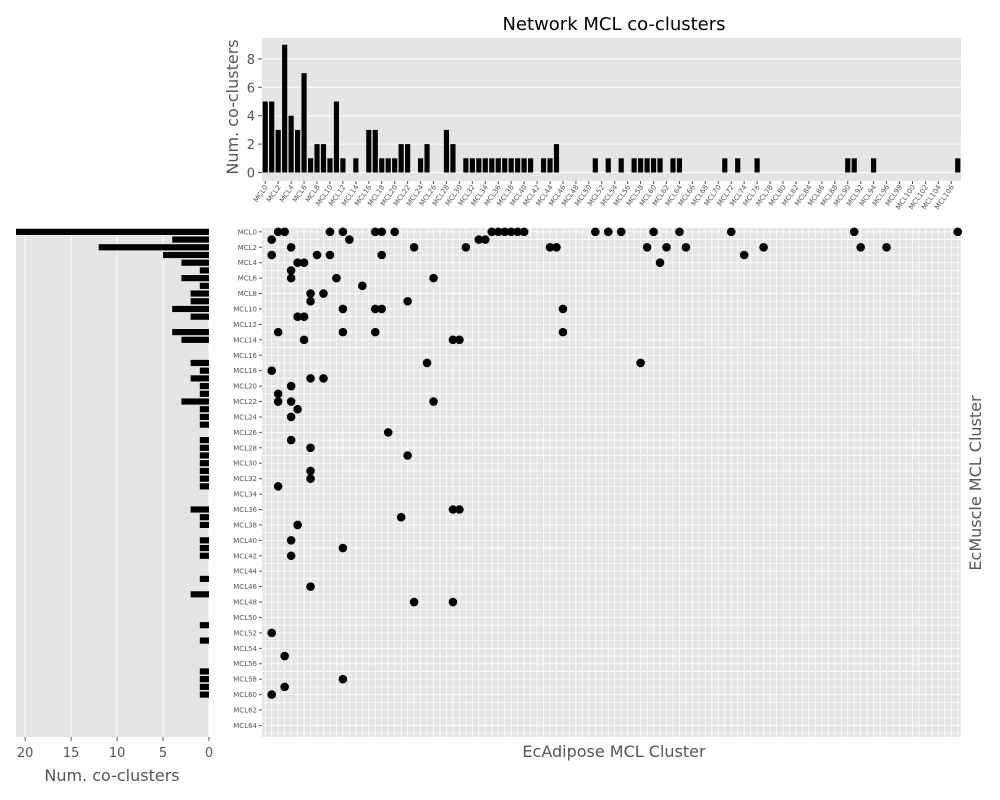 The image size is (1000, 800). I want to click on main-y-tick-label: MCL20, so click(245, 387).